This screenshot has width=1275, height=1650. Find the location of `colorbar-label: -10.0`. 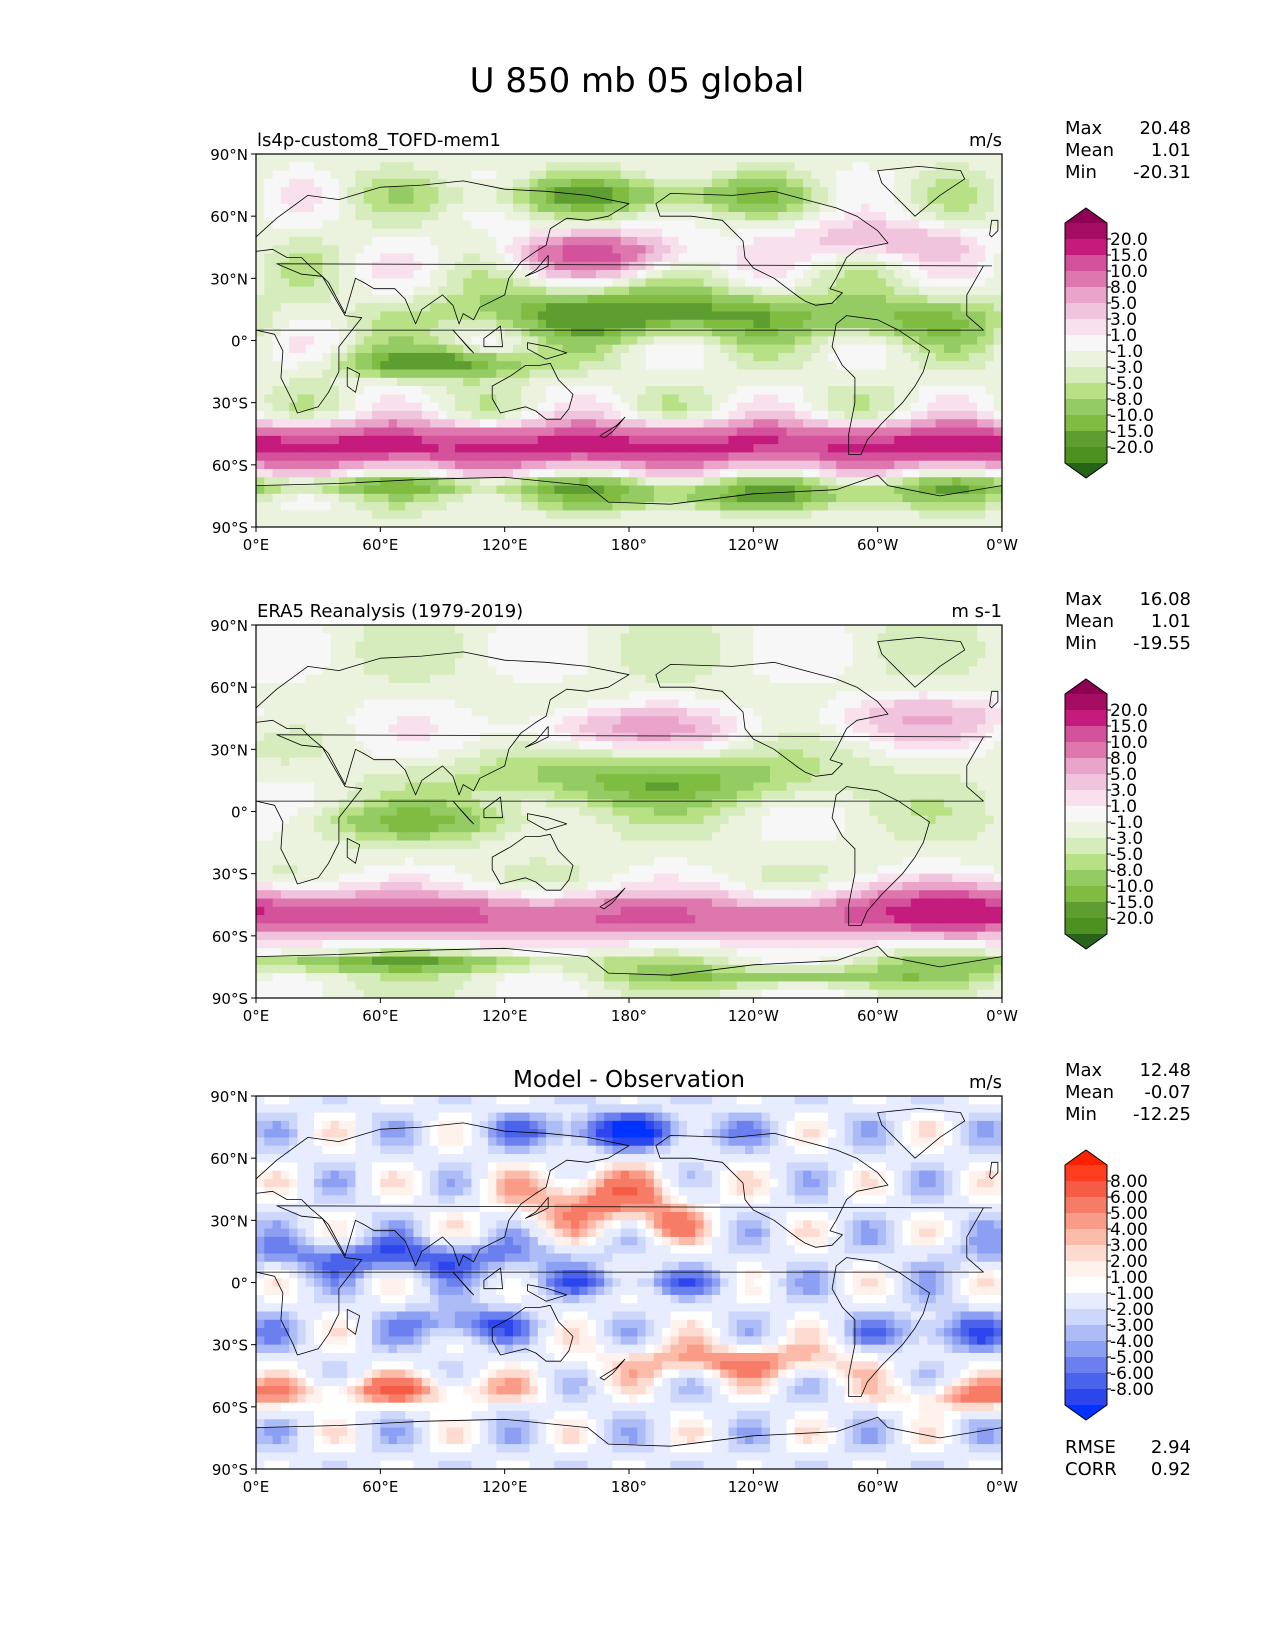

colorbar-label: -10.0 is located at coordinates (1132, 416).